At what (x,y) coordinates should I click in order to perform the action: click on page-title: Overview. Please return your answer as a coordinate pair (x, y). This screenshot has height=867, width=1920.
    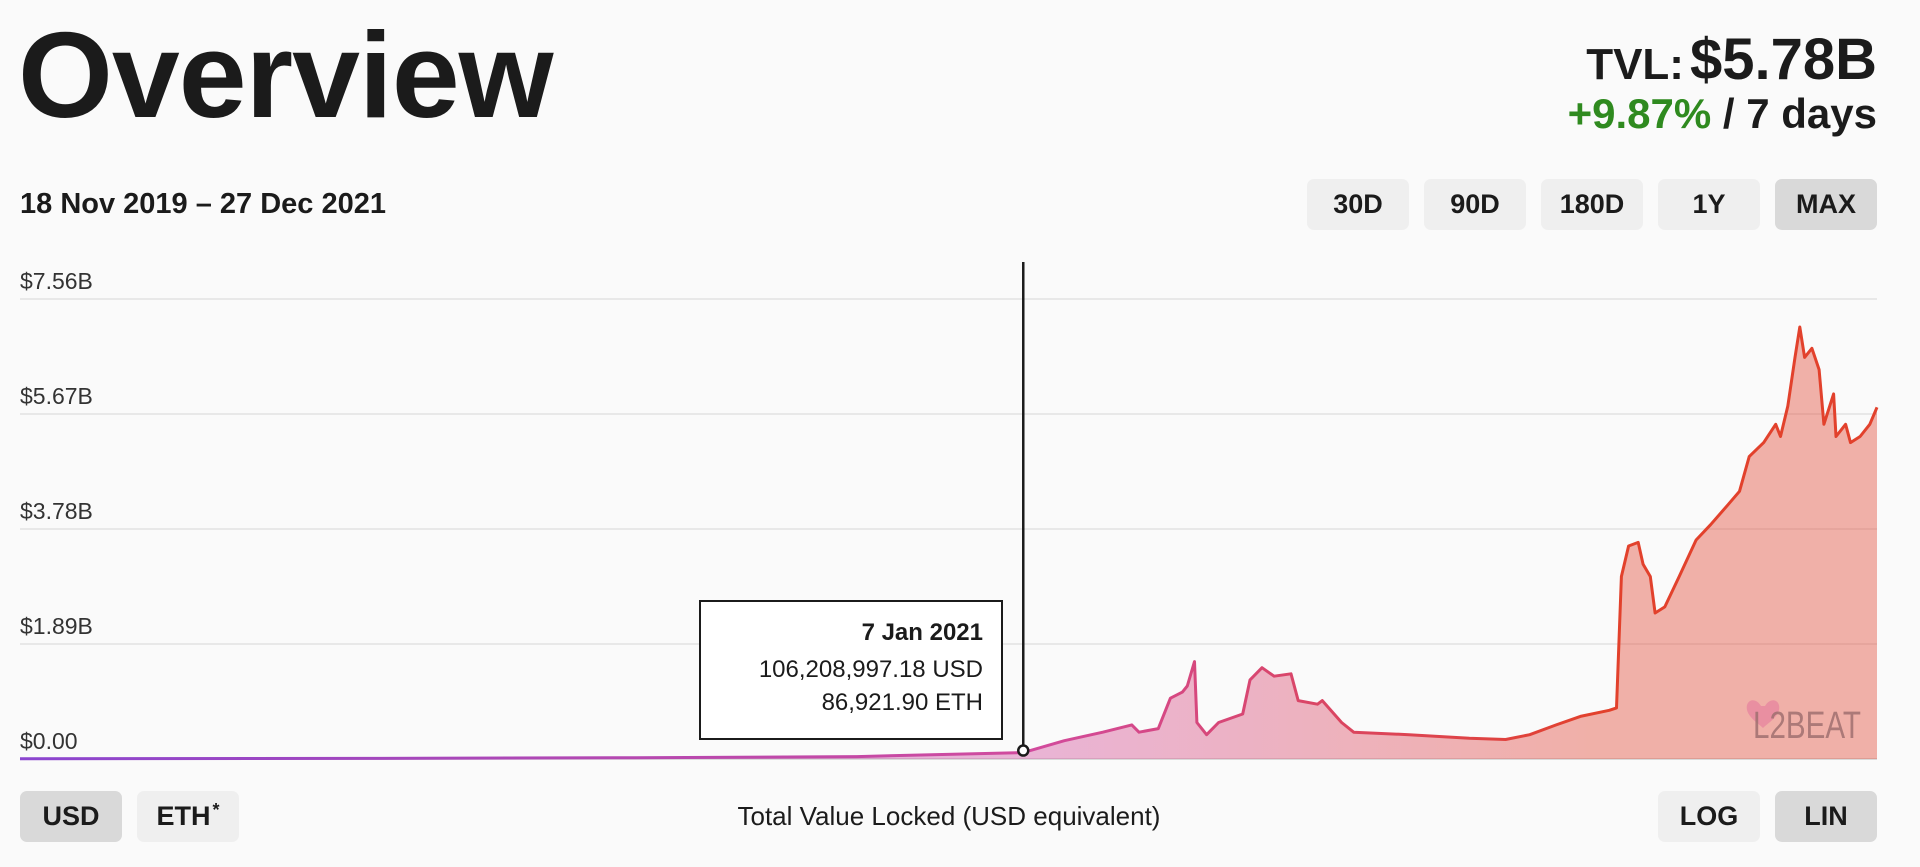
    Looking at the image, I should click on (286, 75).